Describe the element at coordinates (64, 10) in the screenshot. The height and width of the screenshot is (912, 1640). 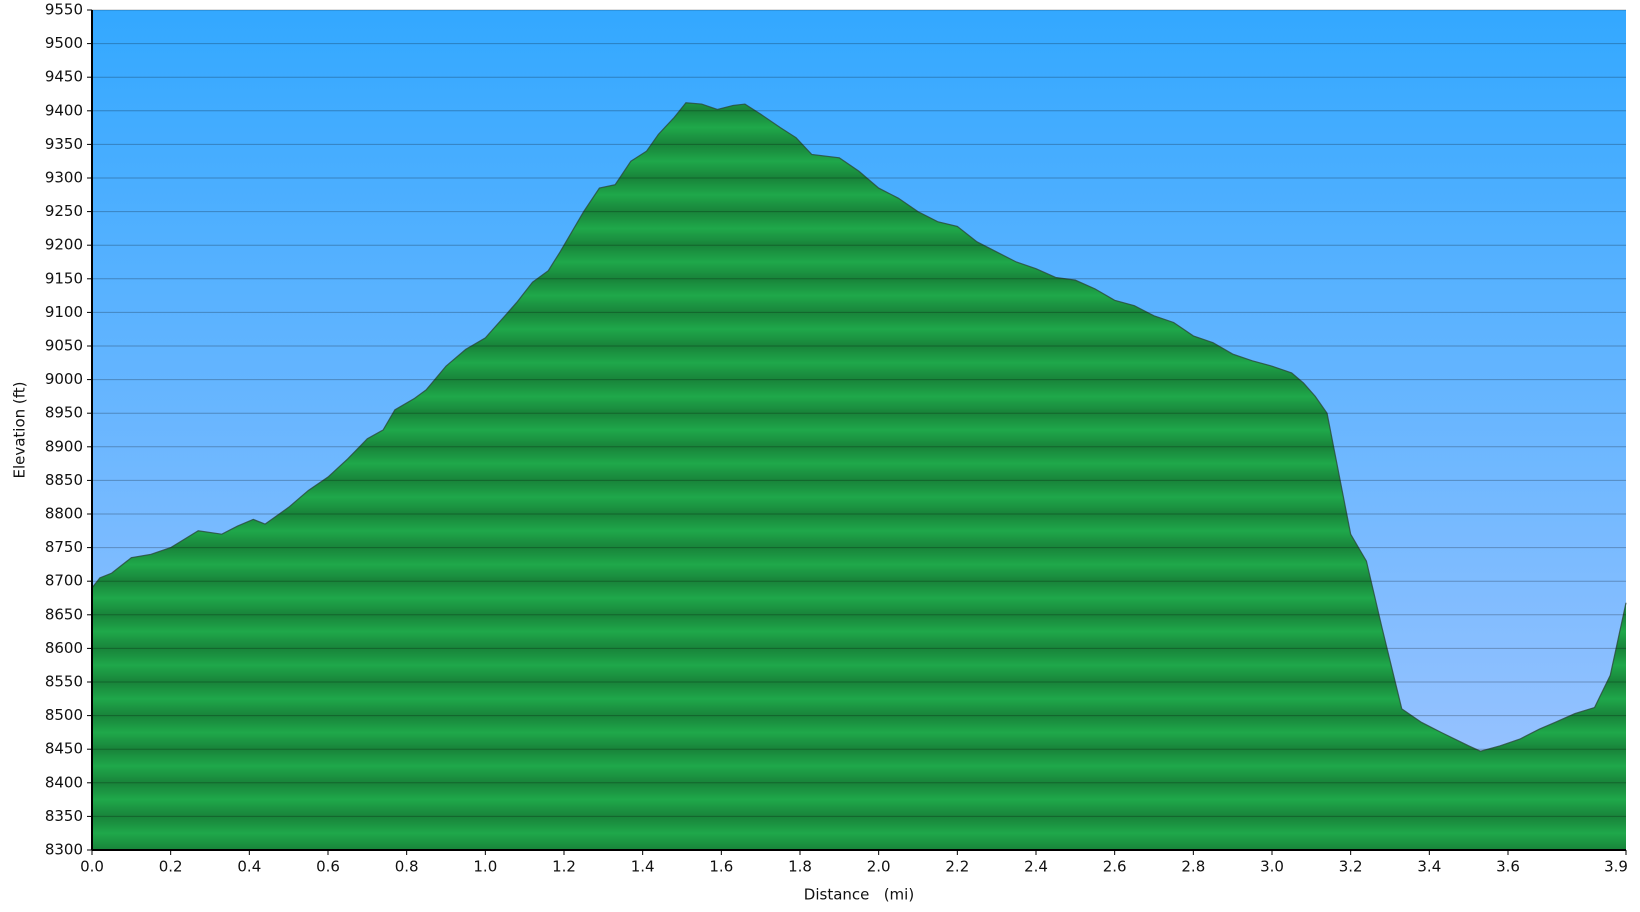
I see `y-tick-label: 9550` at that location.